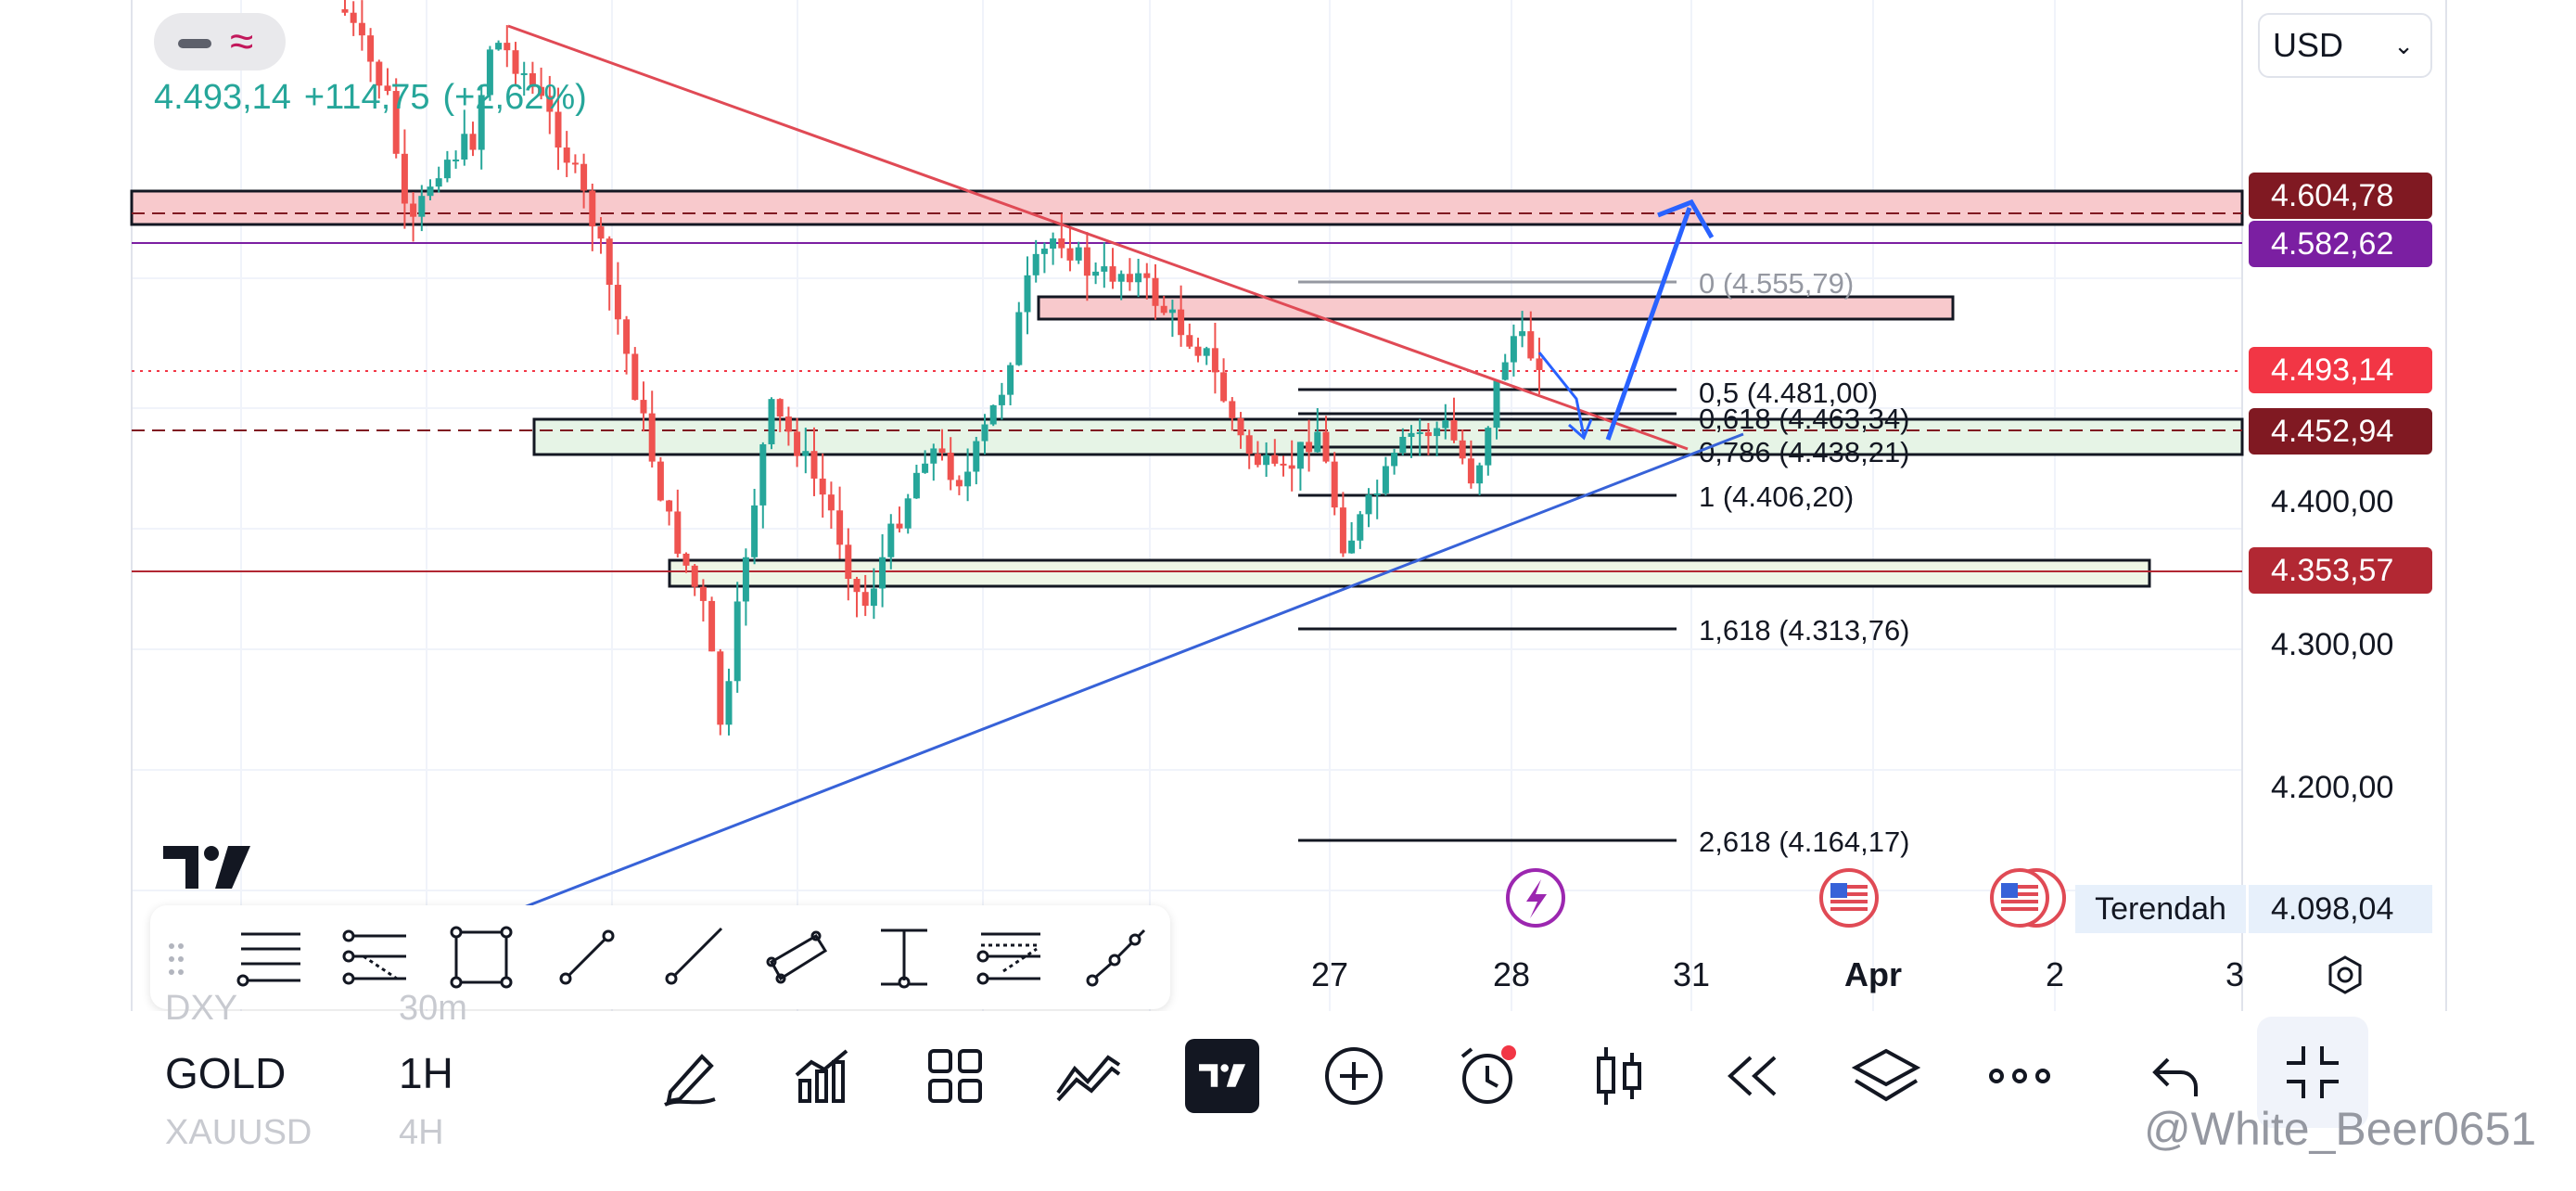 The height and width of the screenshot is (1191, 2576). What do you see at coordinates (1496, 308) in the screenshot?
I see `supply-box` at bounding box center [1496, 308].